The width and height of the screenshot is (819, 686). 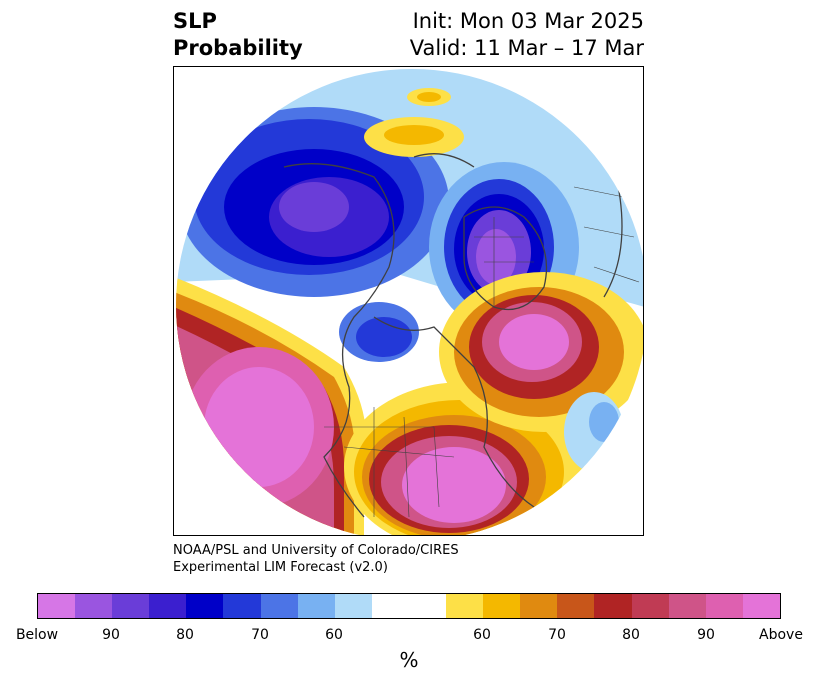 I want to click on colorbar, so click(x=409, y=606).